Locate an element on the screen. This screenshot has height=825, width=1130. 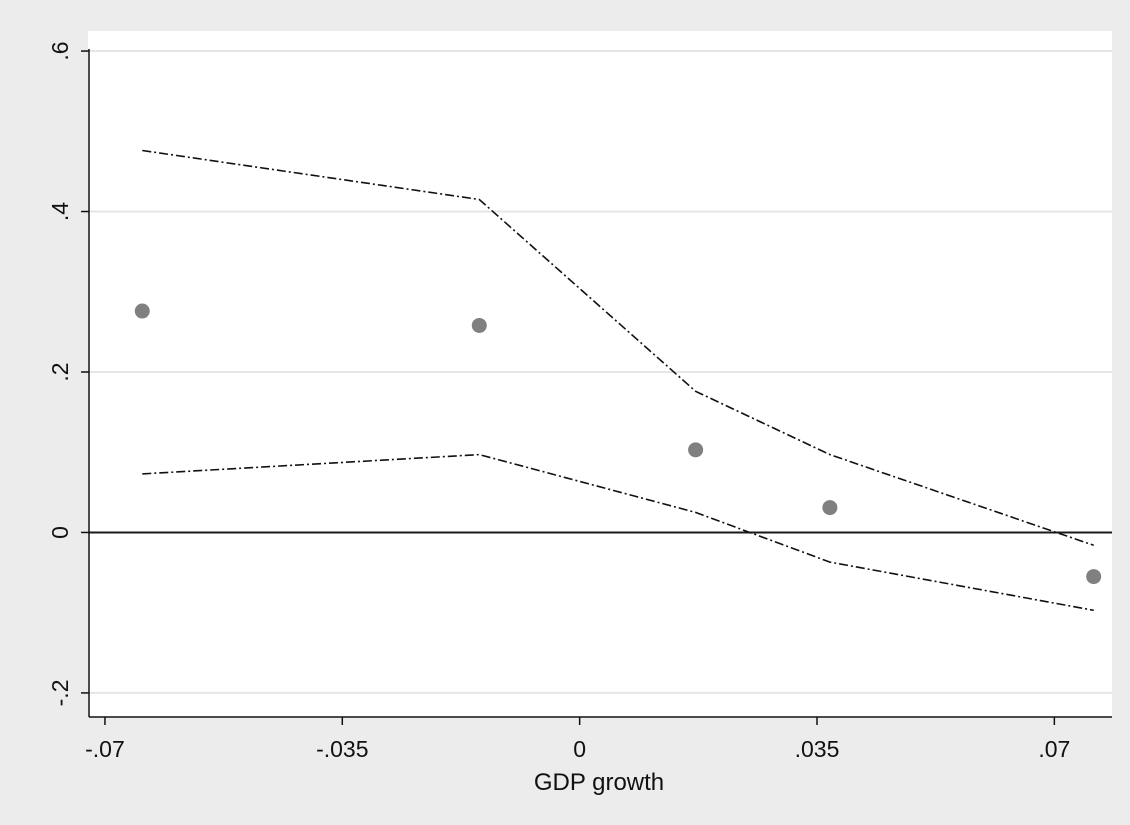
y-tick-label: 0 is located at coordinates (60, 532).